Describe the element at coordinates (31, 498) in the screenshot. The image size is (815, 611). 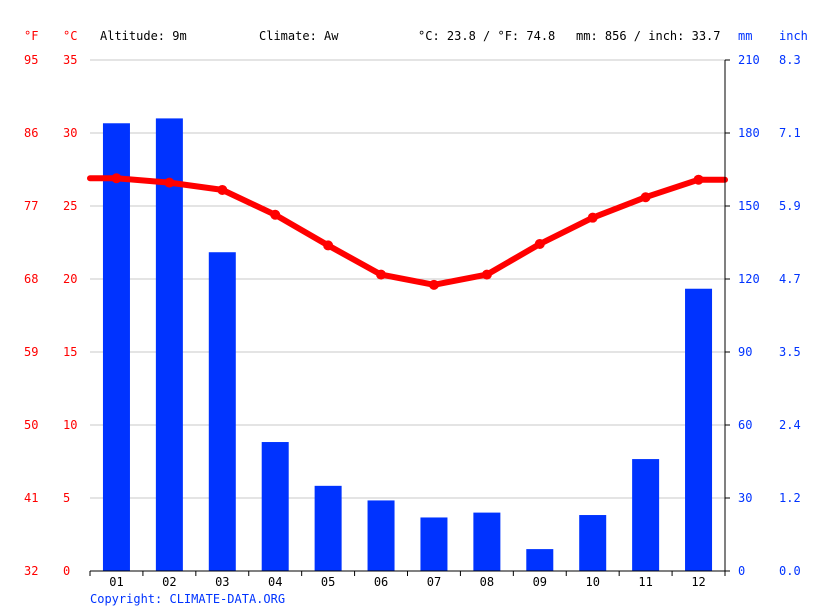
I see `y-tick-label-f: 41` at that location.